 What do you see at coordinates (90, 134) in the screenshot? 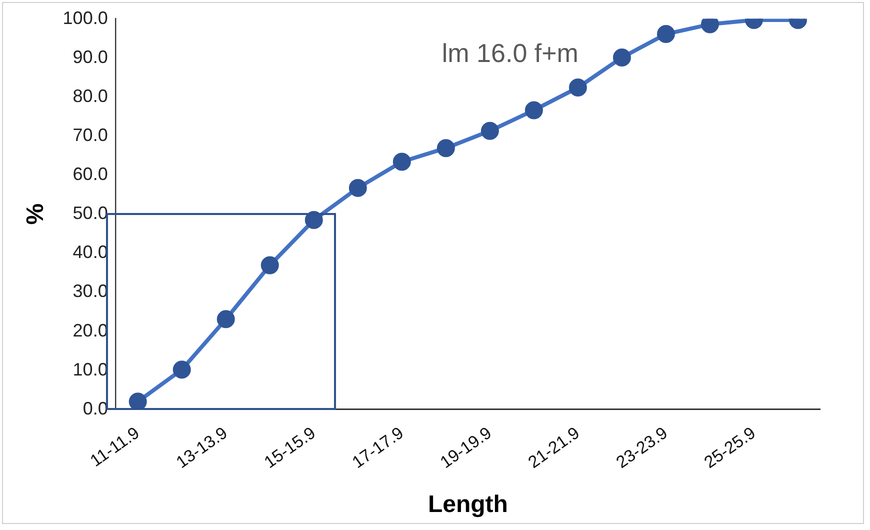
I see `y-tick-label: 70.0` at bounding box center [90, 134].